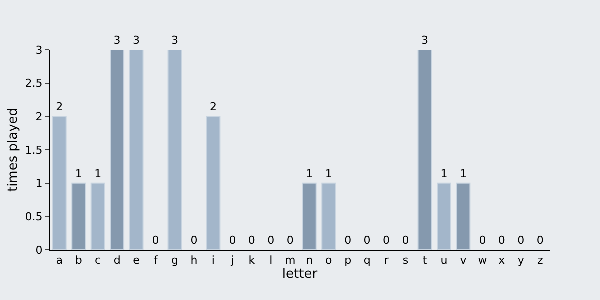  Describe the element at coordinates (156, 261) in the screenshot. I see `x-tick-label: f` at that location.